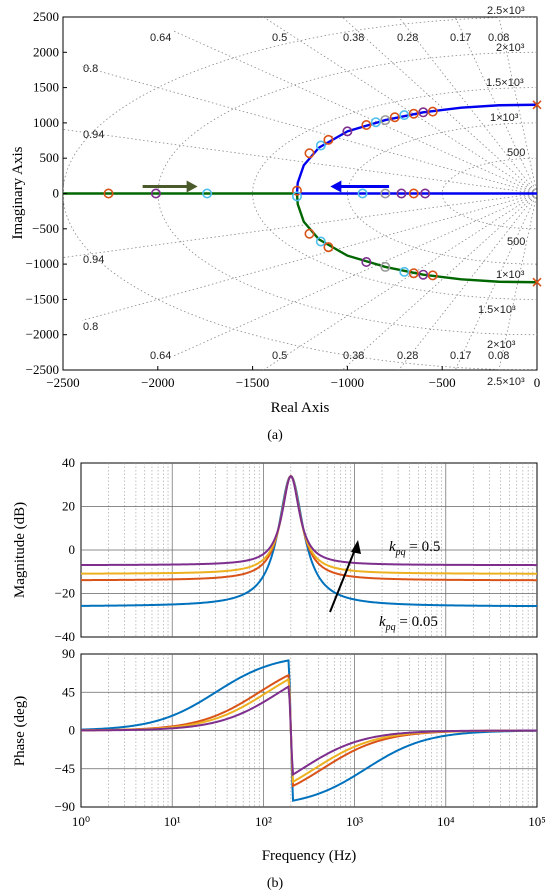 This screenshot has width=550, height=894. I want to click on damping-label-bottom-4: 0.28, so click(407, 356).